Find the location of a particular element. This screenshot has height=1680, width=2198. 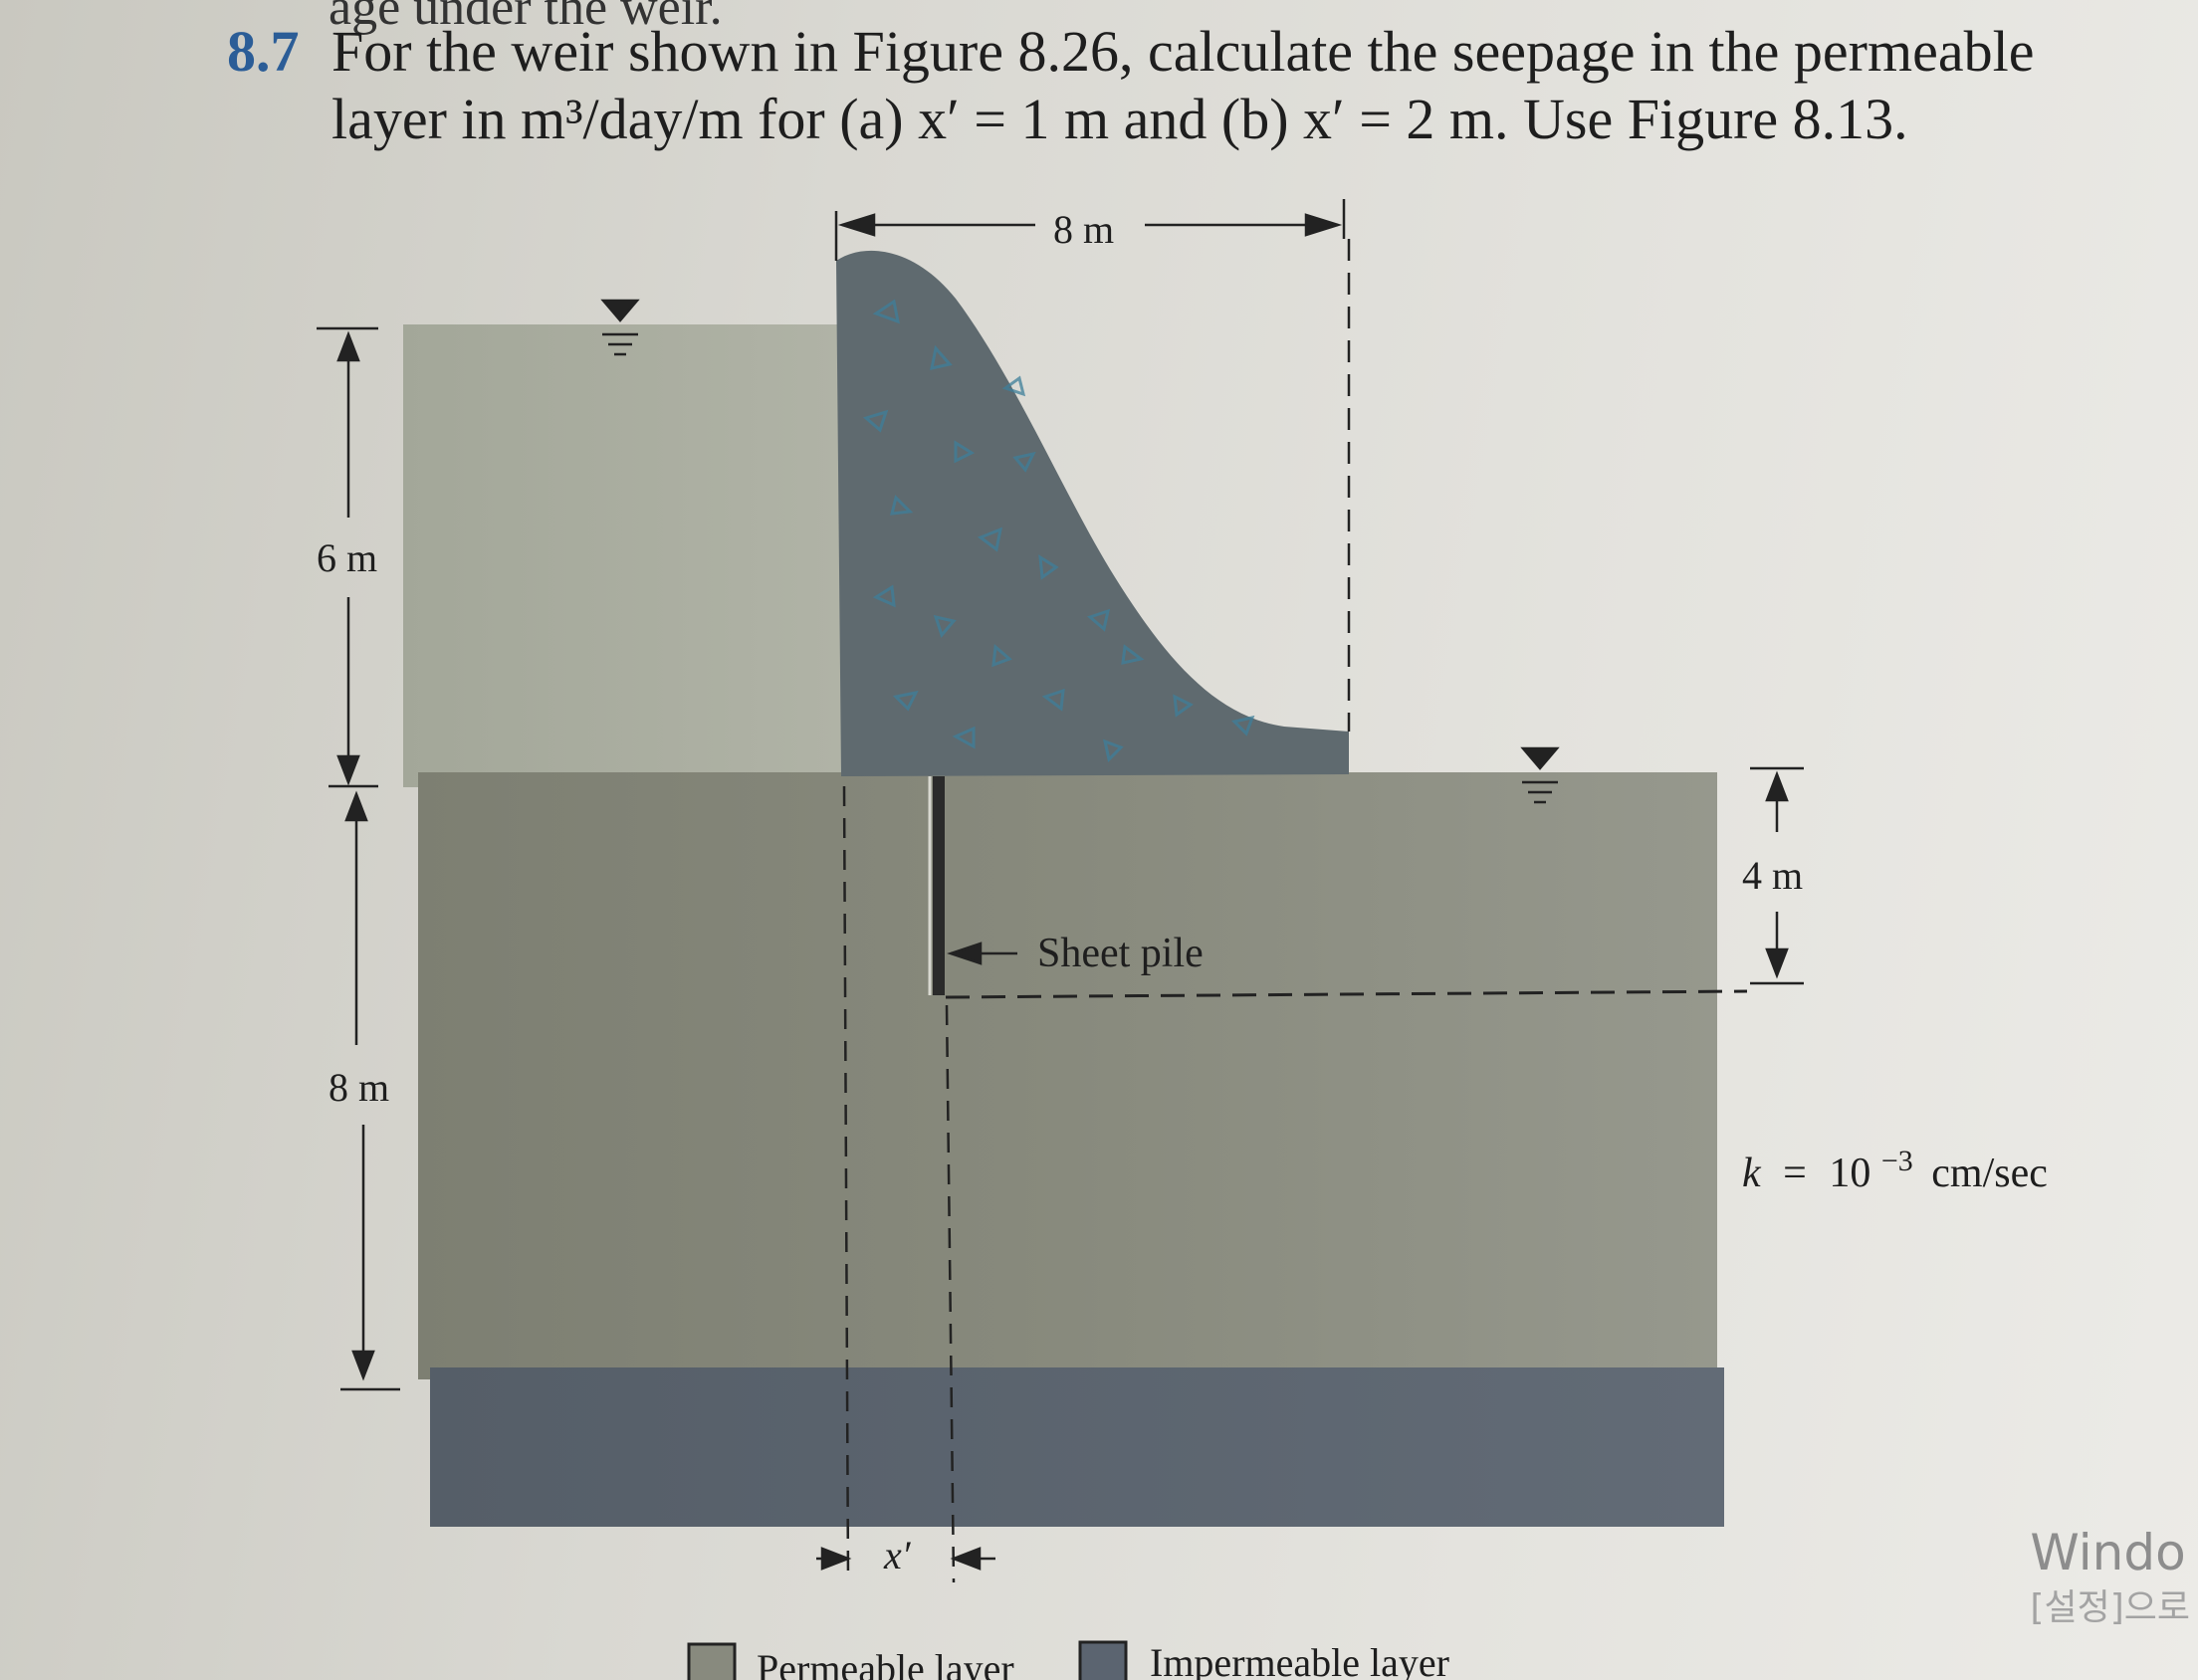

sheet-pile is located at coordinates (939, 885).